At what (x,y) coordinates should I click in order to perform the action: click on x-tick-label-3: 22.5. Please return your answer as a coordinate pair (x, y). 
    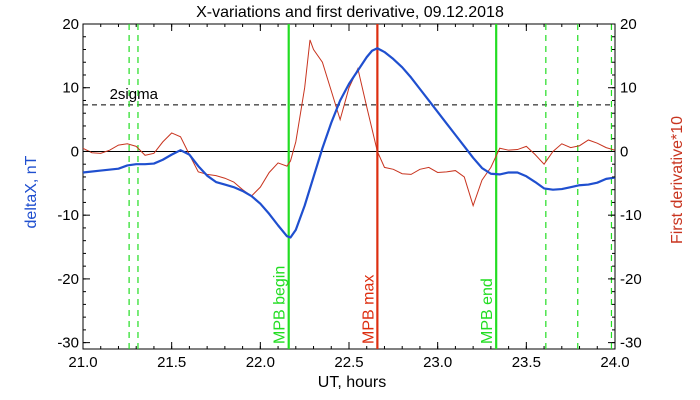
    Looking at the image, I should click on (348, 362).